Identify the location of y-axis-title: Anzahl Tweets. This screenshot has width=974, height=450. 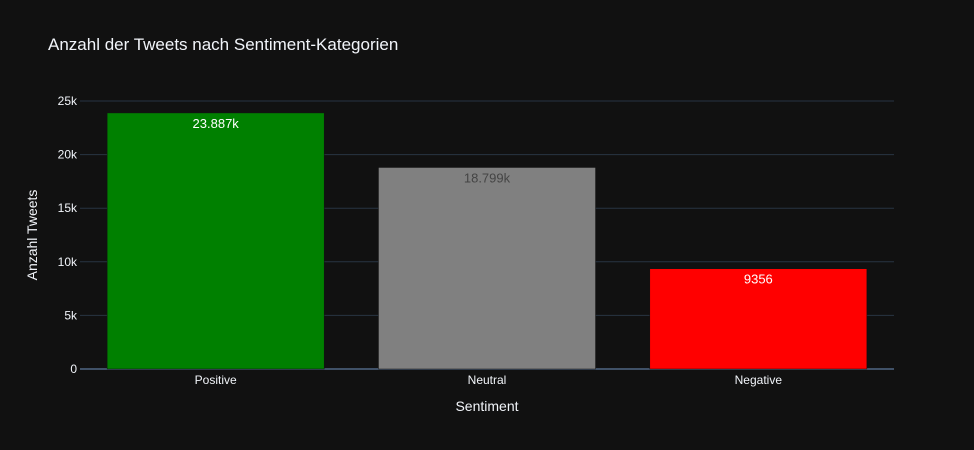
(32, 235).